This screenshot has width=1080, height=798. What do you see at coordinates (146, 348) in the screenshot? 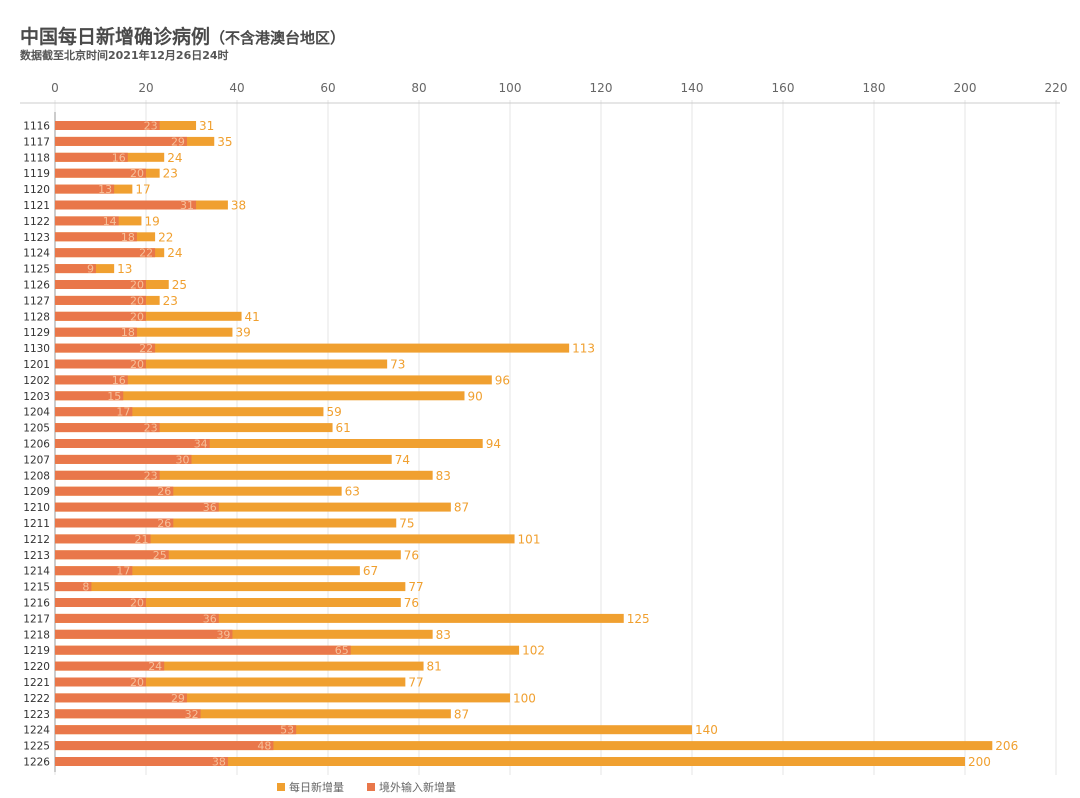
I see `data-label-imported-1130: 22` at bounding box center [146, 348].